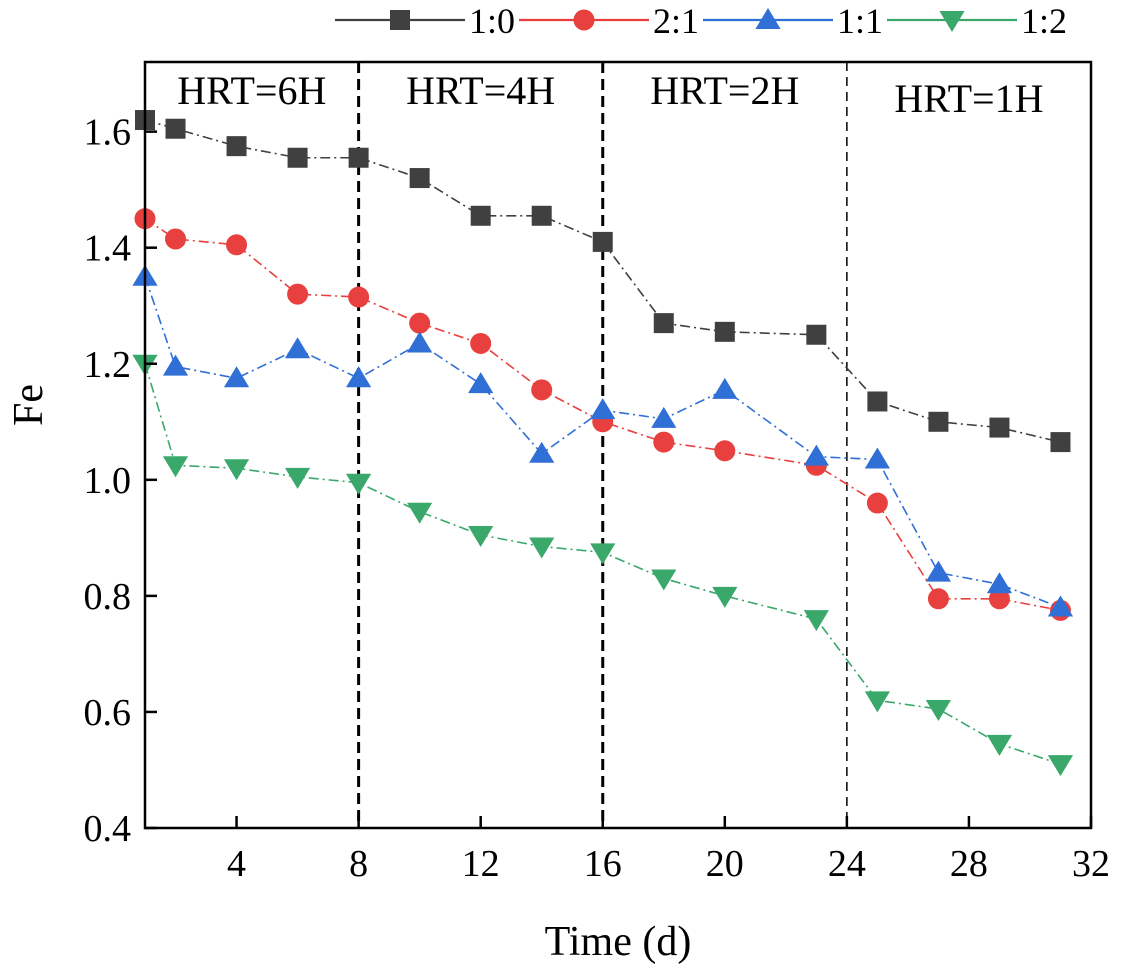  What do you see at coordinates (425, 21) in the screenshot?
I see `legend-item-1-0: 1:0` at bounding box center [425, 21].